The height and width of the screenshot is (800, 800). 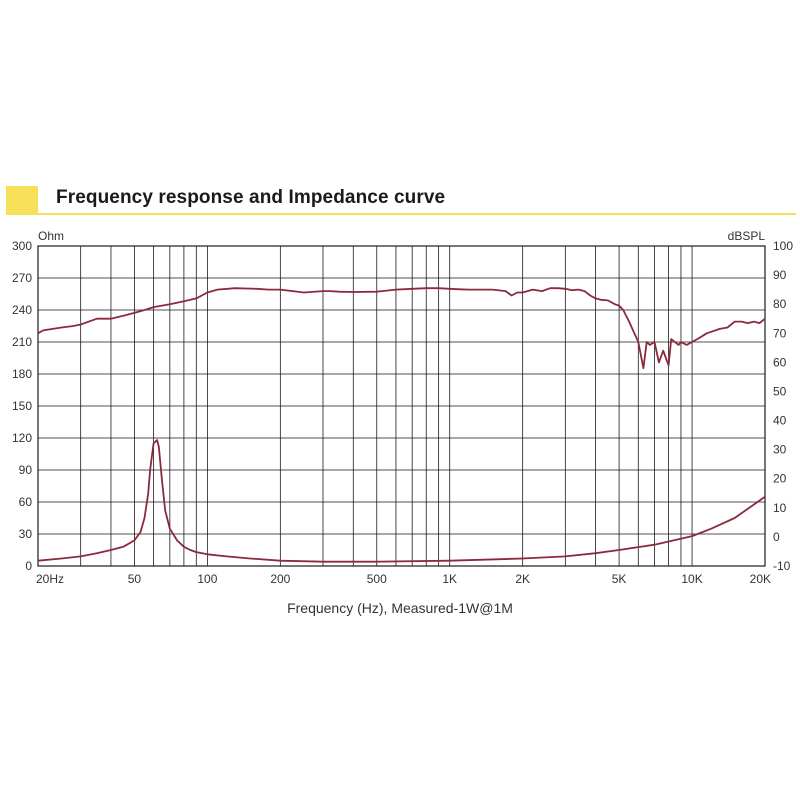 I want to click on left-tick-label: 0, so click(x=28, y=566).